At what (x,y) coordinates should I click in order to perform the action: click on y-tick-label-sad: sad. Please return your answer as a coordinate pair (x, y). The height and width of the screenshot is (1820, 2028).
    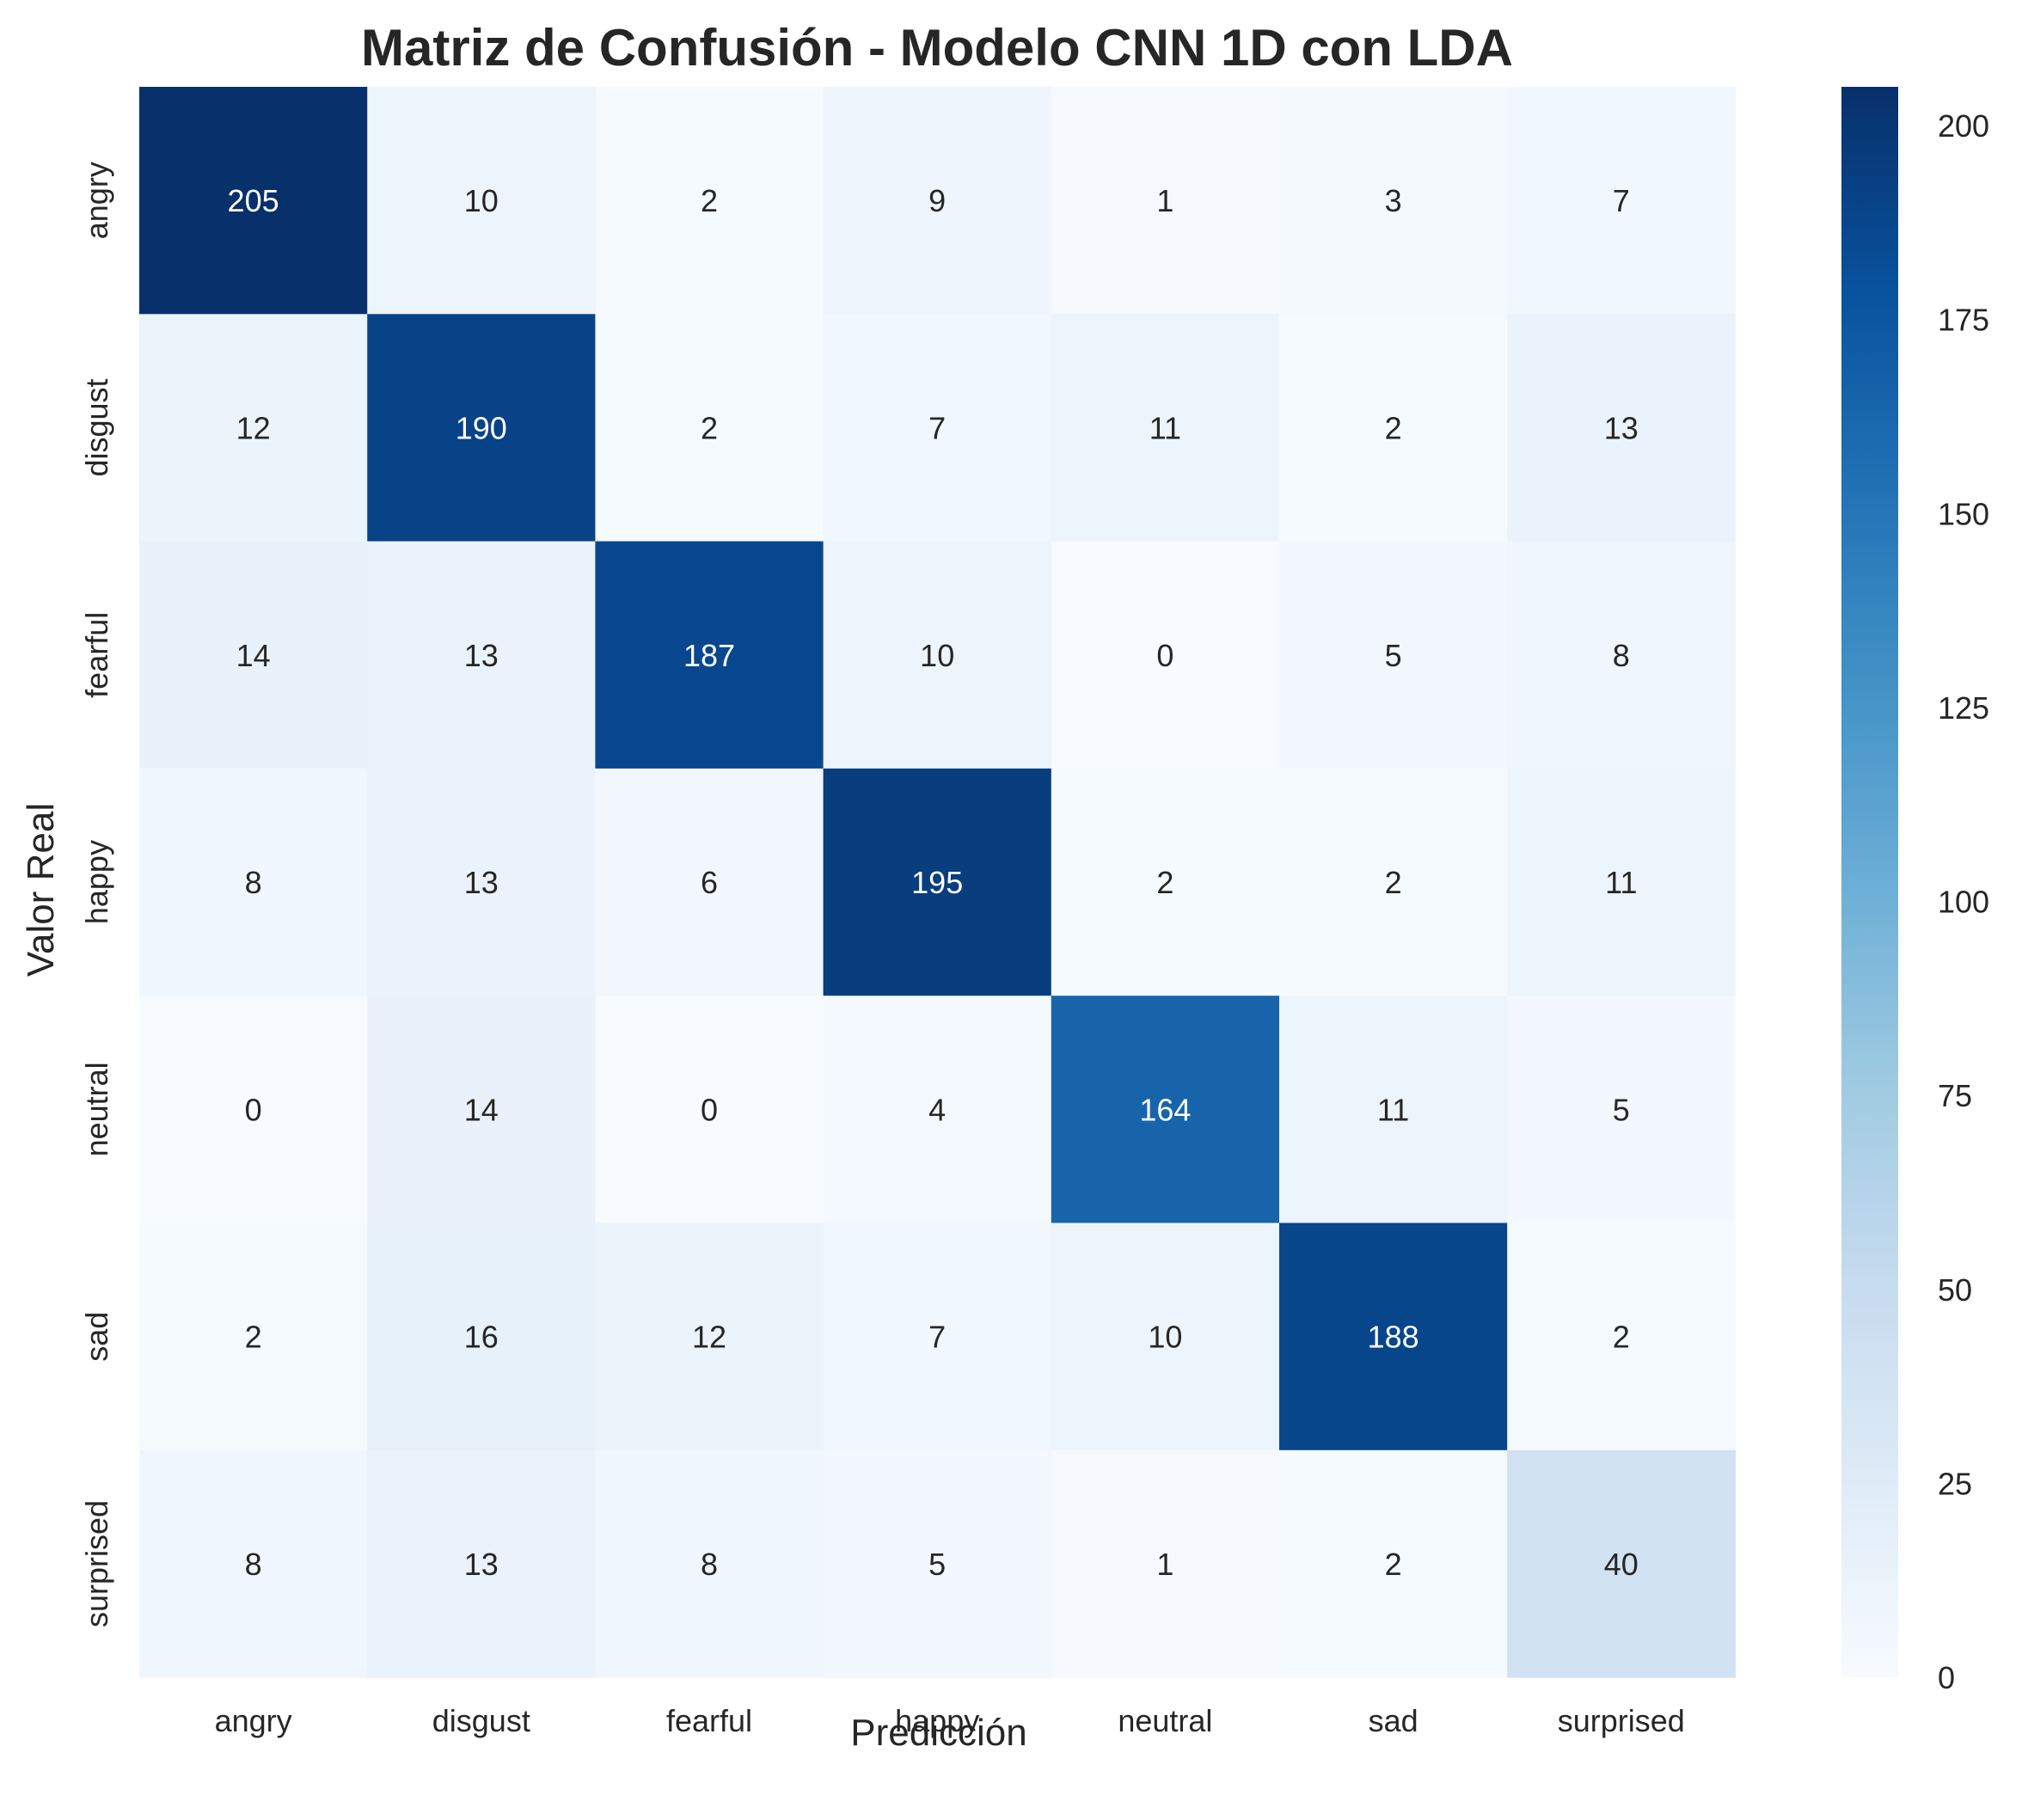
    Looking at the image, I should click on (96, 1337).